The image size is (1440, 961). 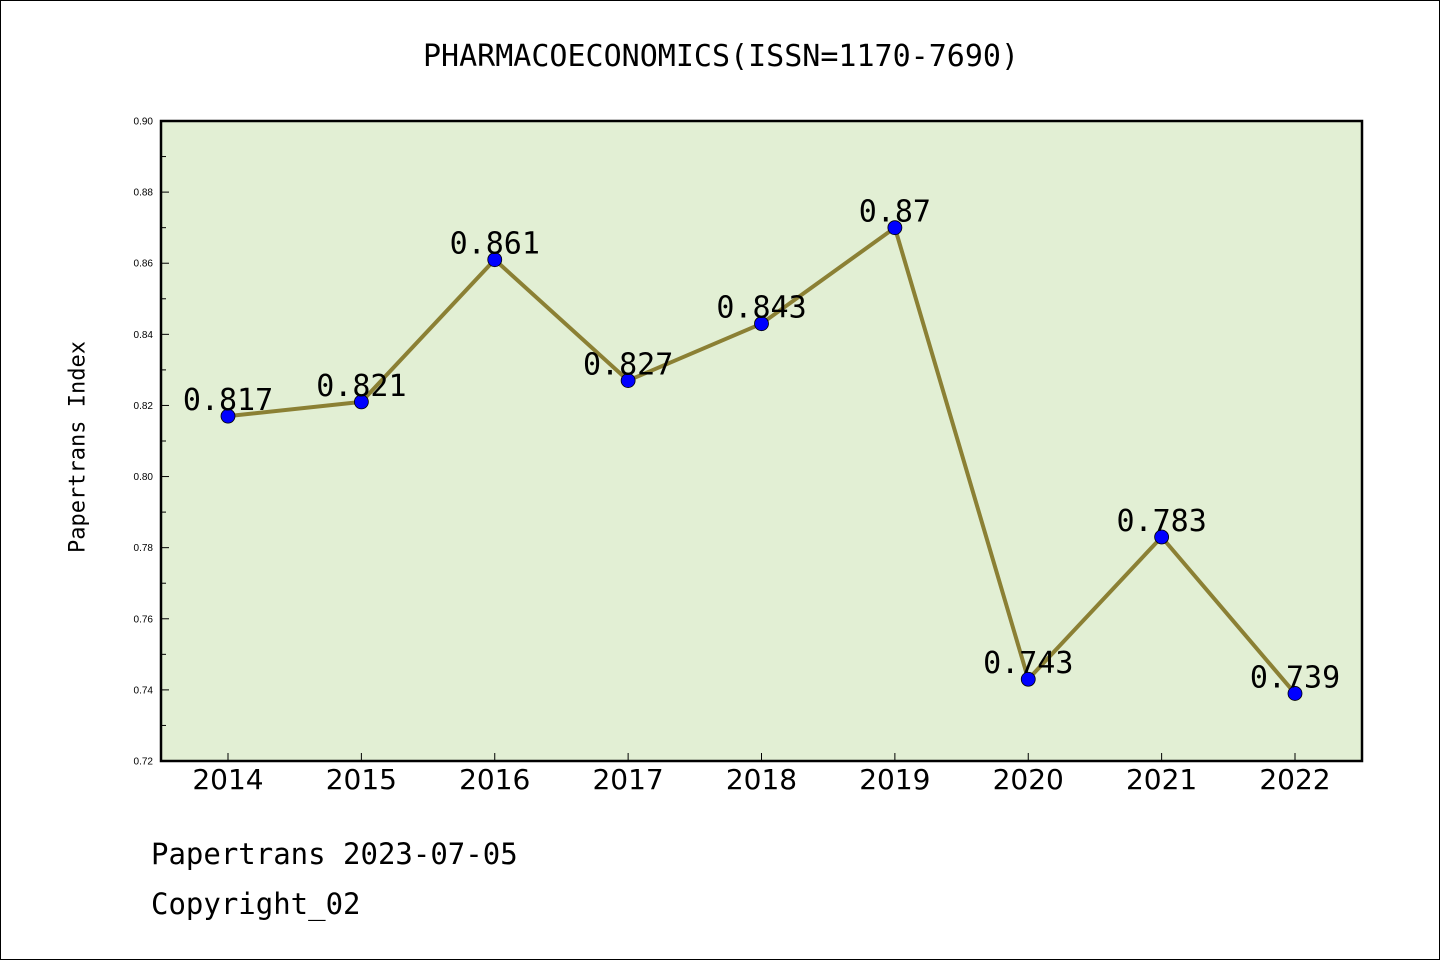 What do you see at coordinates (144, 264) in the screenshot?
I see `y-tick-label: 0.86` at bounding box center [144, 264].